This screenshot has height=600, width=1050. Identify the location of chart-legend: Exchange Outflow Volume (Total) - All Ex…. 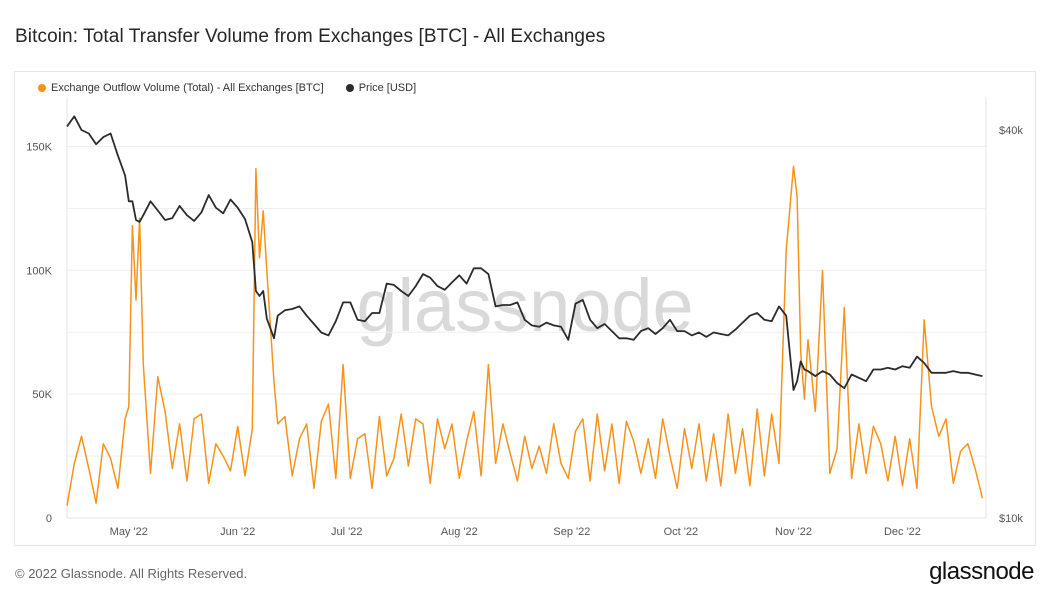
(227, 88).